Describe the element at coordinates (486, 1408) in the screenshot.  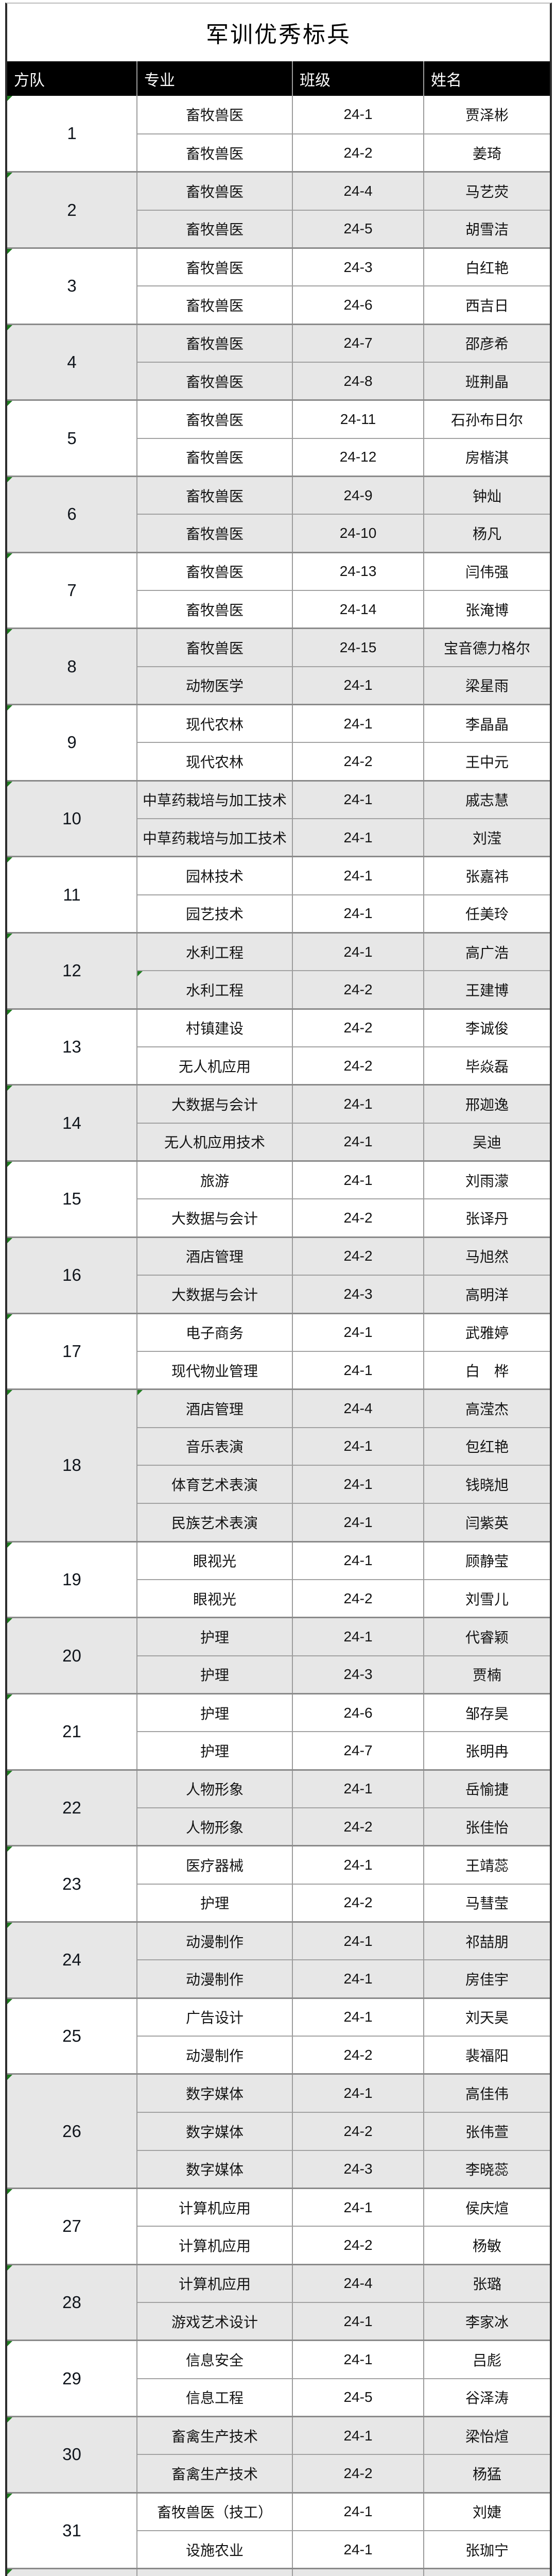
I see `name-cell: 高滢杰` at that location.